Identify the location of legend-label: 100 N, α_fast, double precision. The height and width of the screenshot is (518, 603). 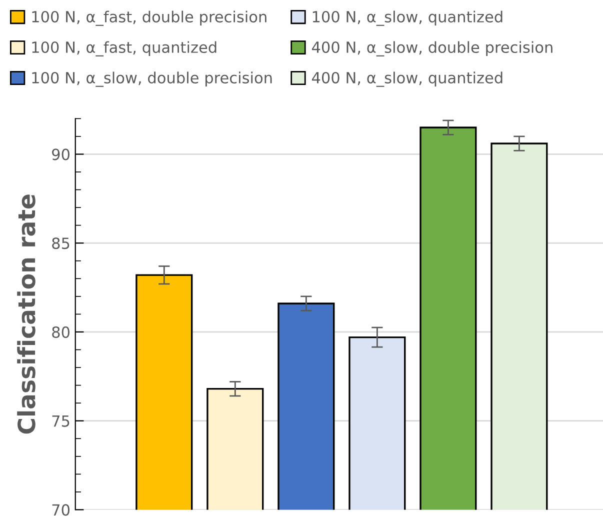
(149, 18).